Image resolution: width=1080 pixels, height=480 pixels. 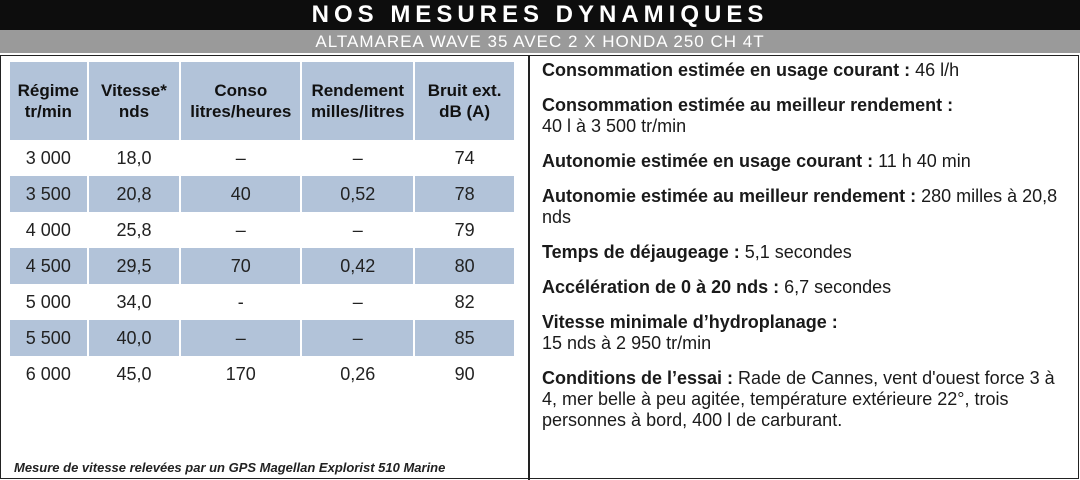 What do you see at coordinates (48, 194) in the screenshot?
I see `table-cell: 3 500` at bounding box center [48, 194].